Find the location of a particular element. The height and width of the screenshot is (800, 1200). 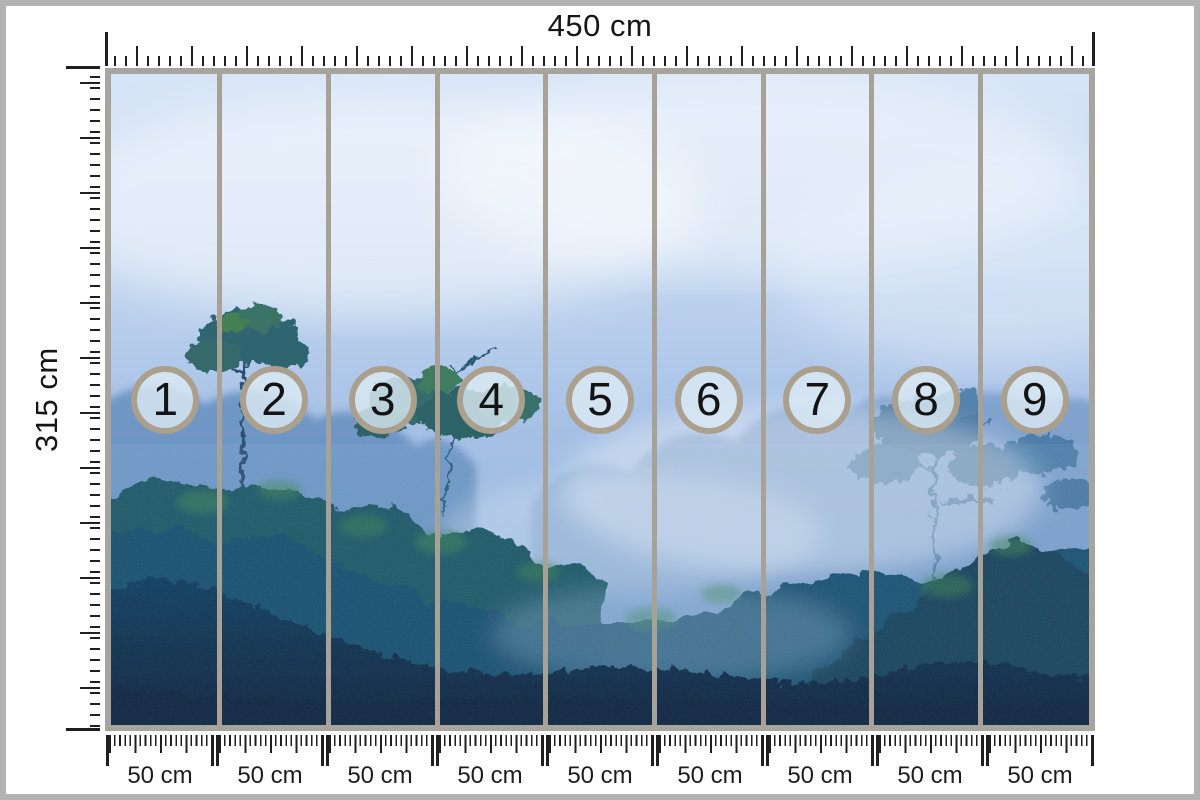

panel-number: 9 is located at coordinates (1034, 399).